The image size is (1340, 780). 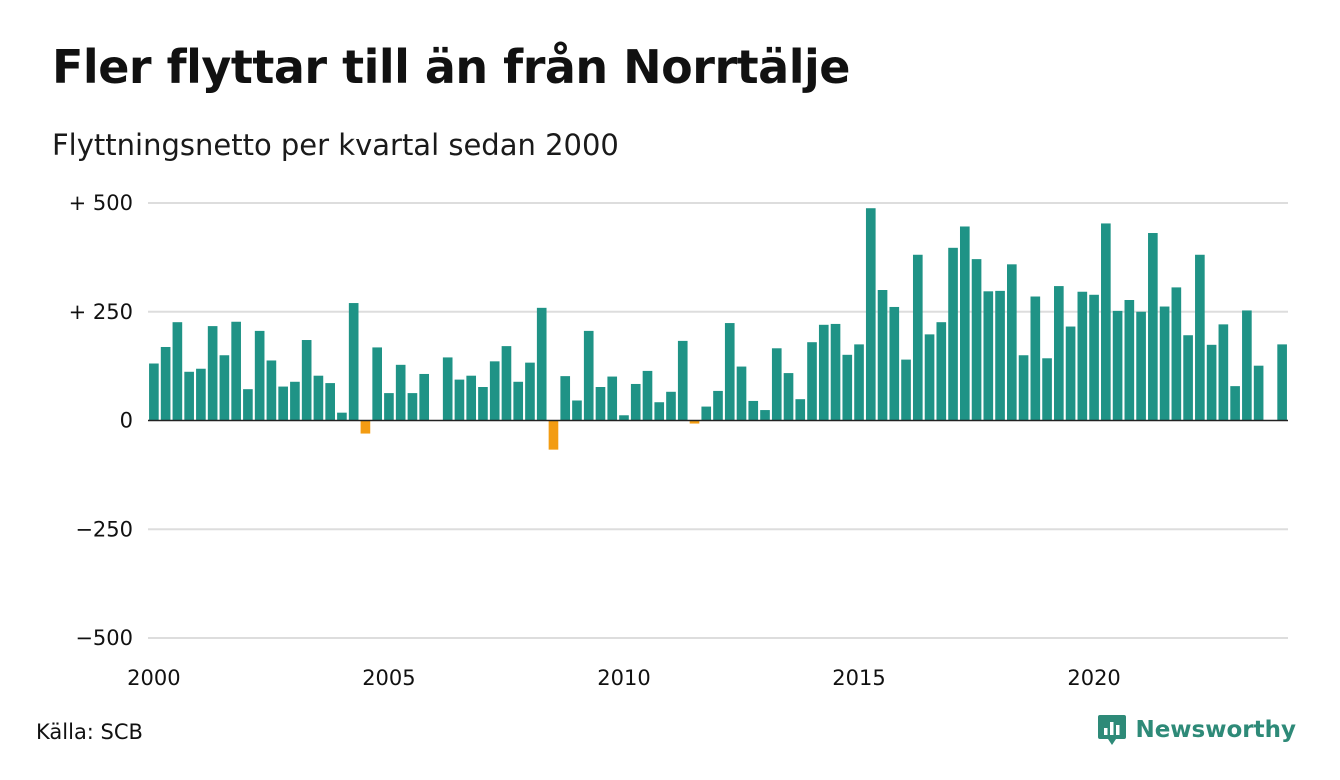 I want to click on x-tick-label: 2000, so click(x=153, y=678).